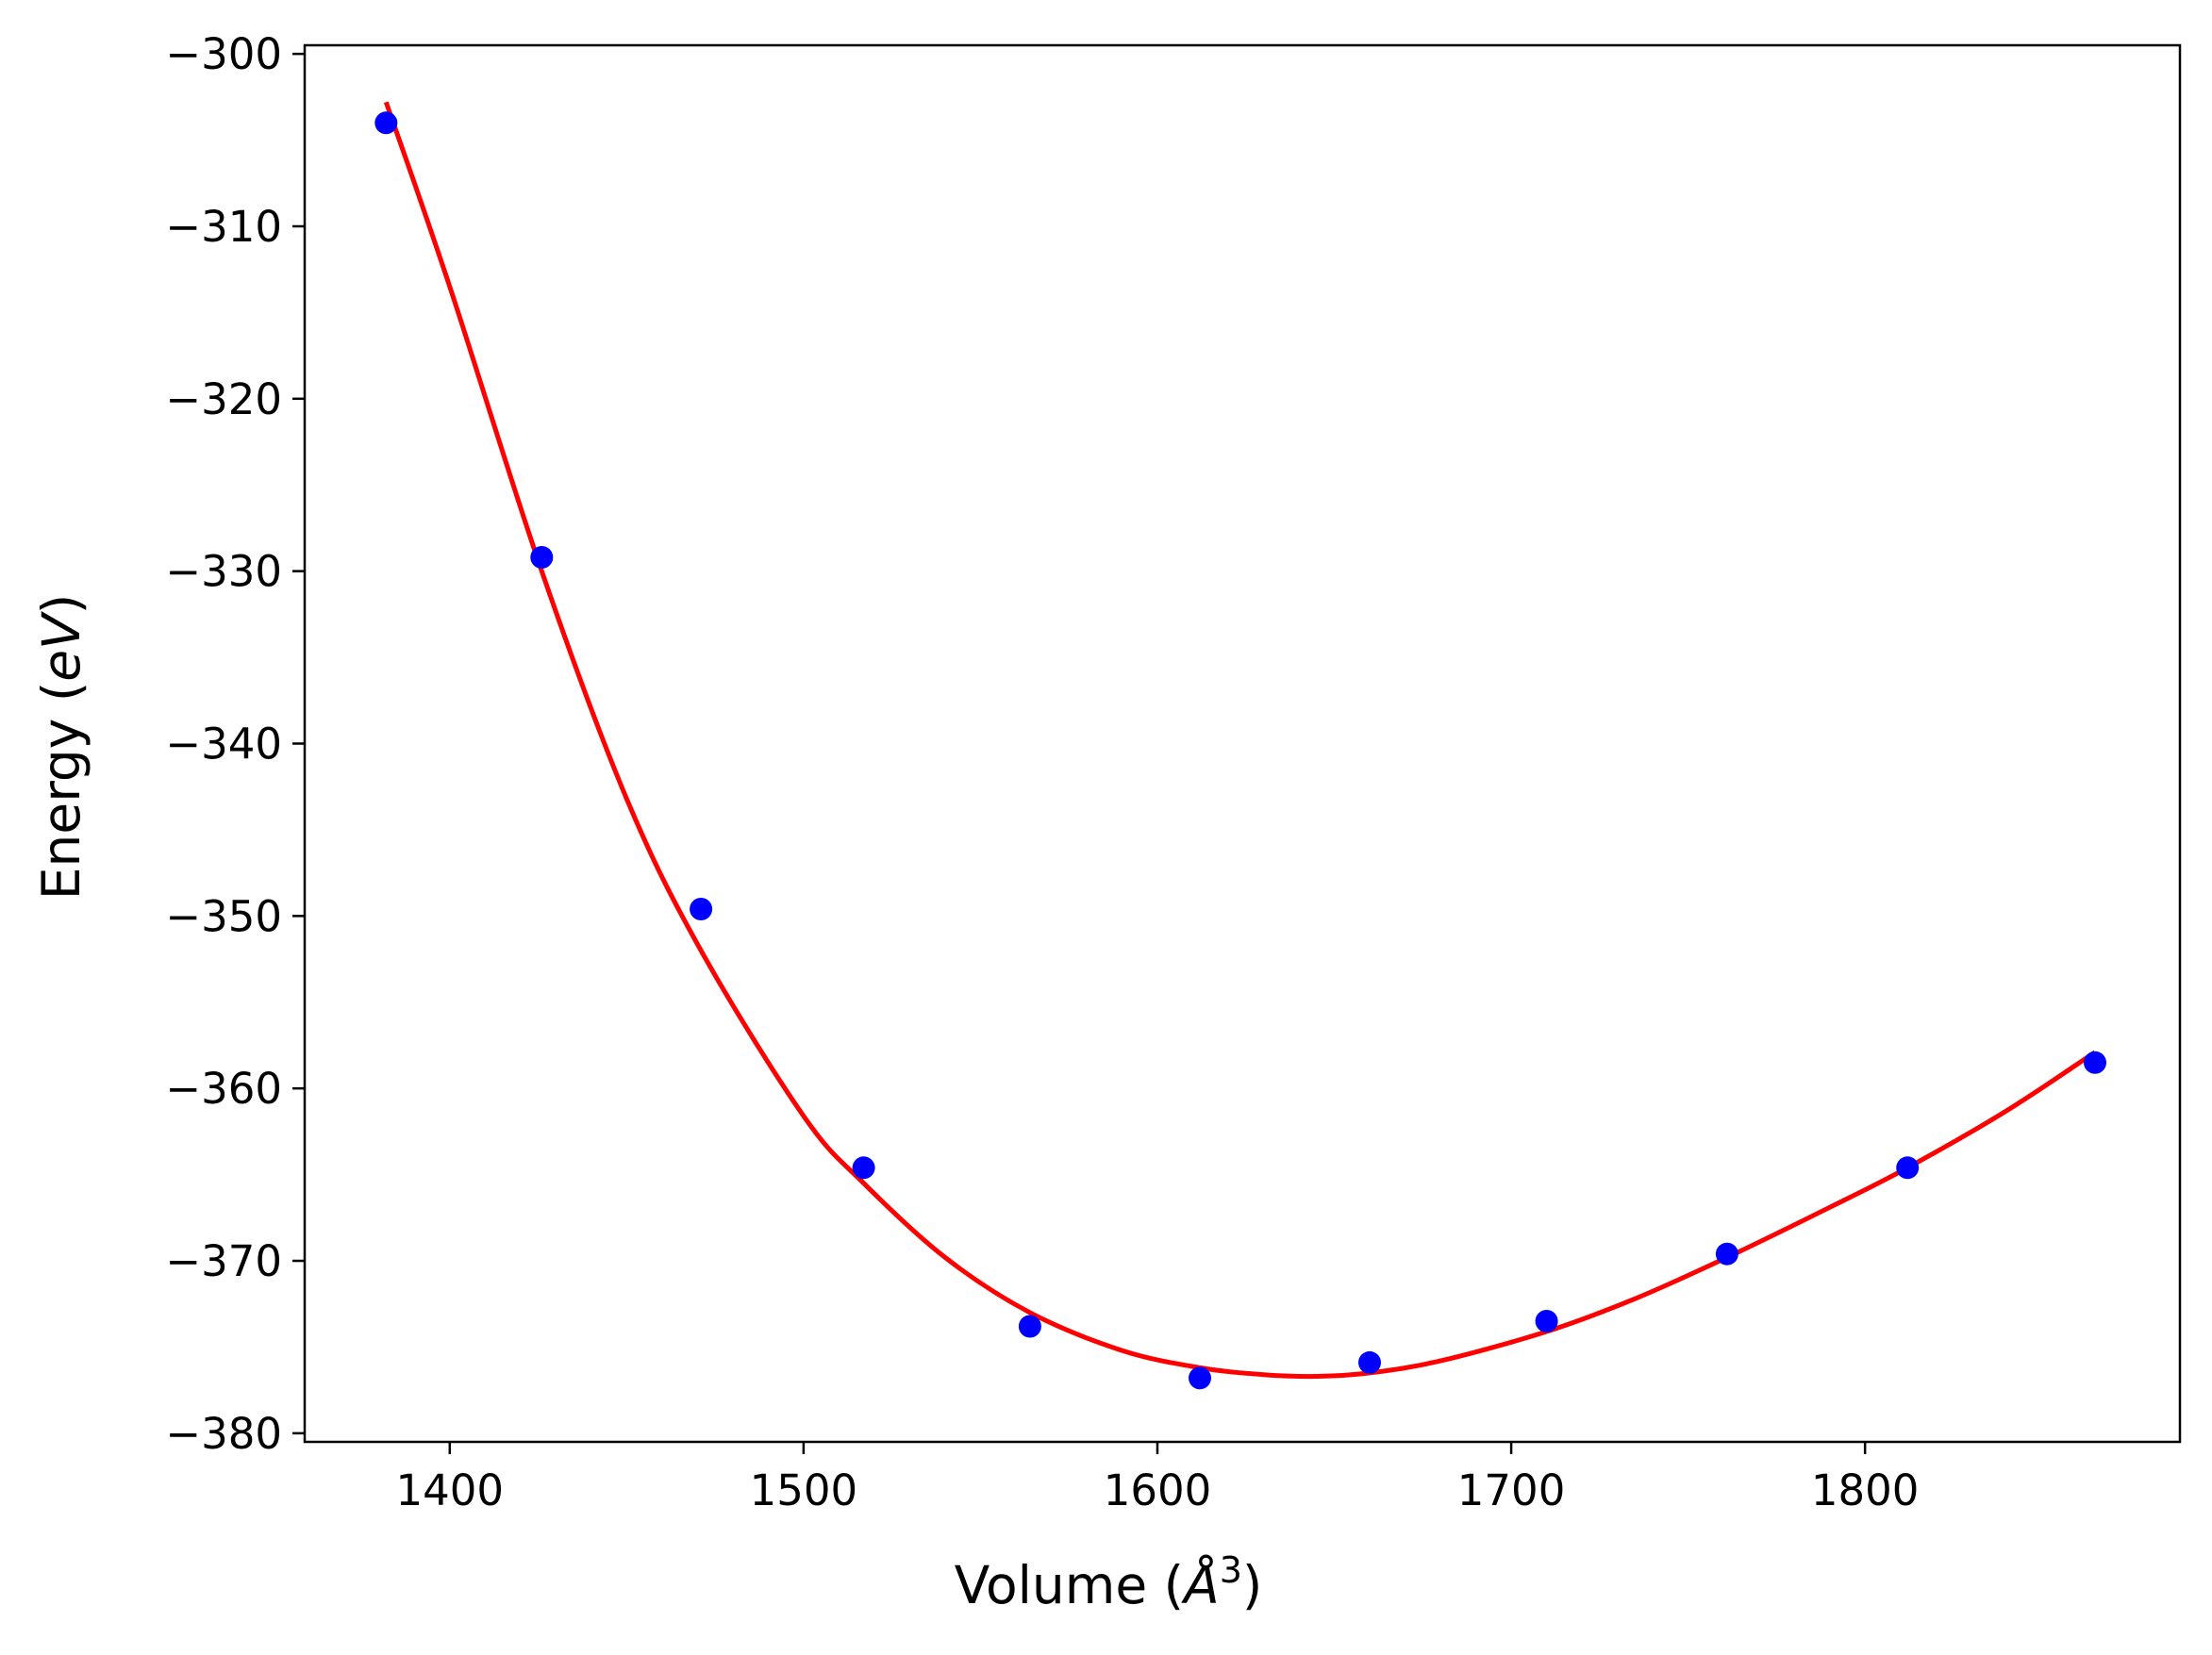 The height and width of the screenshot is (1655, 2212). Describe the element at coordinates (224, 572) in the screenshot. I see `y-tick-label: −330` at that location.